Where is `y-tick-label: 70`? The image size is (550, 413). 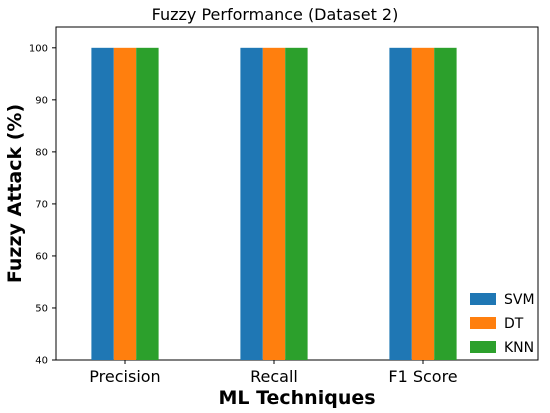 y-tick-label: 70 is located at coordinates (41, 204).